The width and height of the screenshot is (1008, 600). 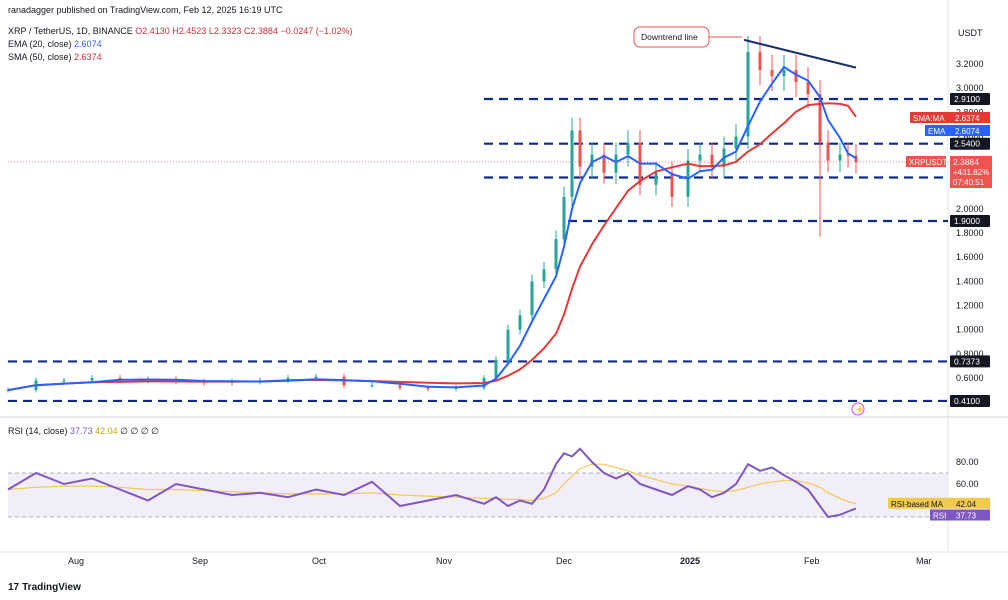 What do you see at coordinates (152, 31) in the screenshot?
I see `ohlc-open: O2.4130` at bounding box center [152, 31].